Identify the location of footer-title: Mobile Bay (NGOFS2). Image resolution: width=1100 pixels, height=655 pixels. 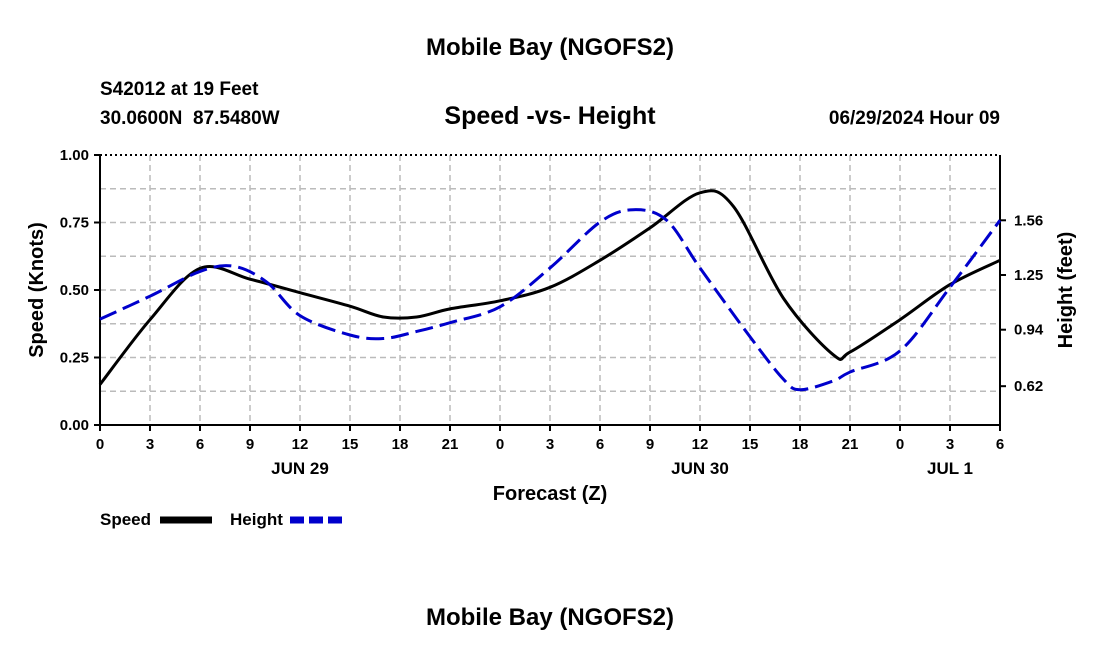
(550, 617).